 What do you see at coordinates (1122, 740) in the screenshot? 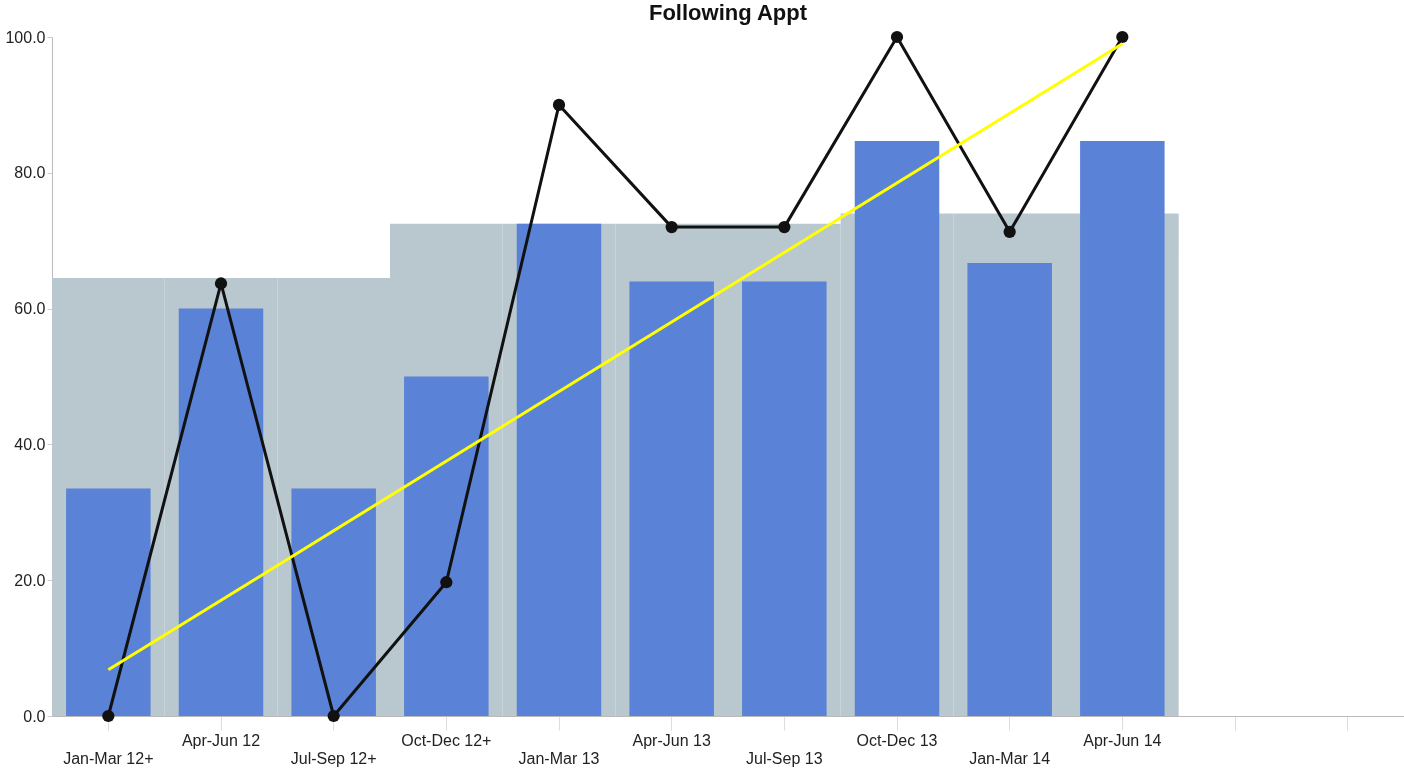
I see `x-tick-label: Apr-Jun 14` at bounding box center [1122, 740].